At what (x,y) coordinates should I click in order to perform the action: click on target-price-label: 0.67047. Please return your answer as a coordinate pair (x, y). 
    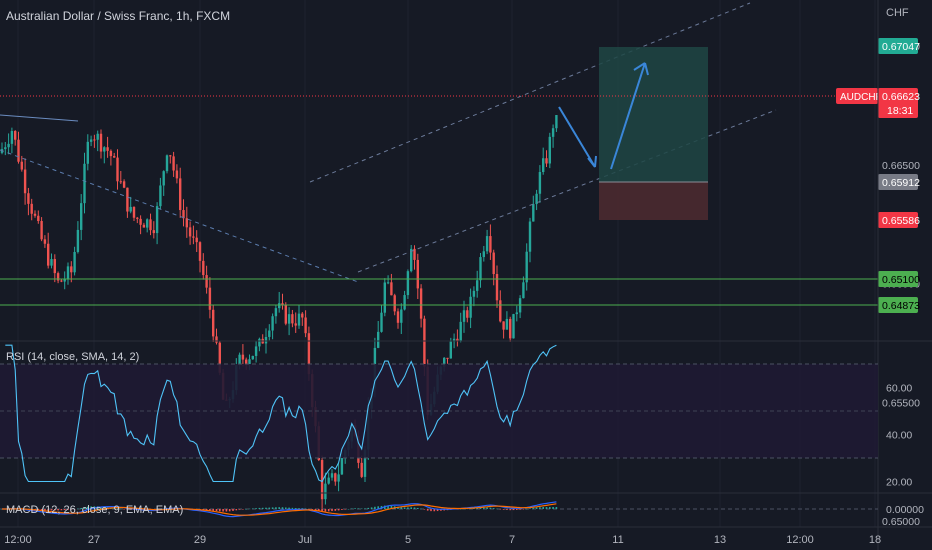
    Looking at the image, I should click on (901, 47).